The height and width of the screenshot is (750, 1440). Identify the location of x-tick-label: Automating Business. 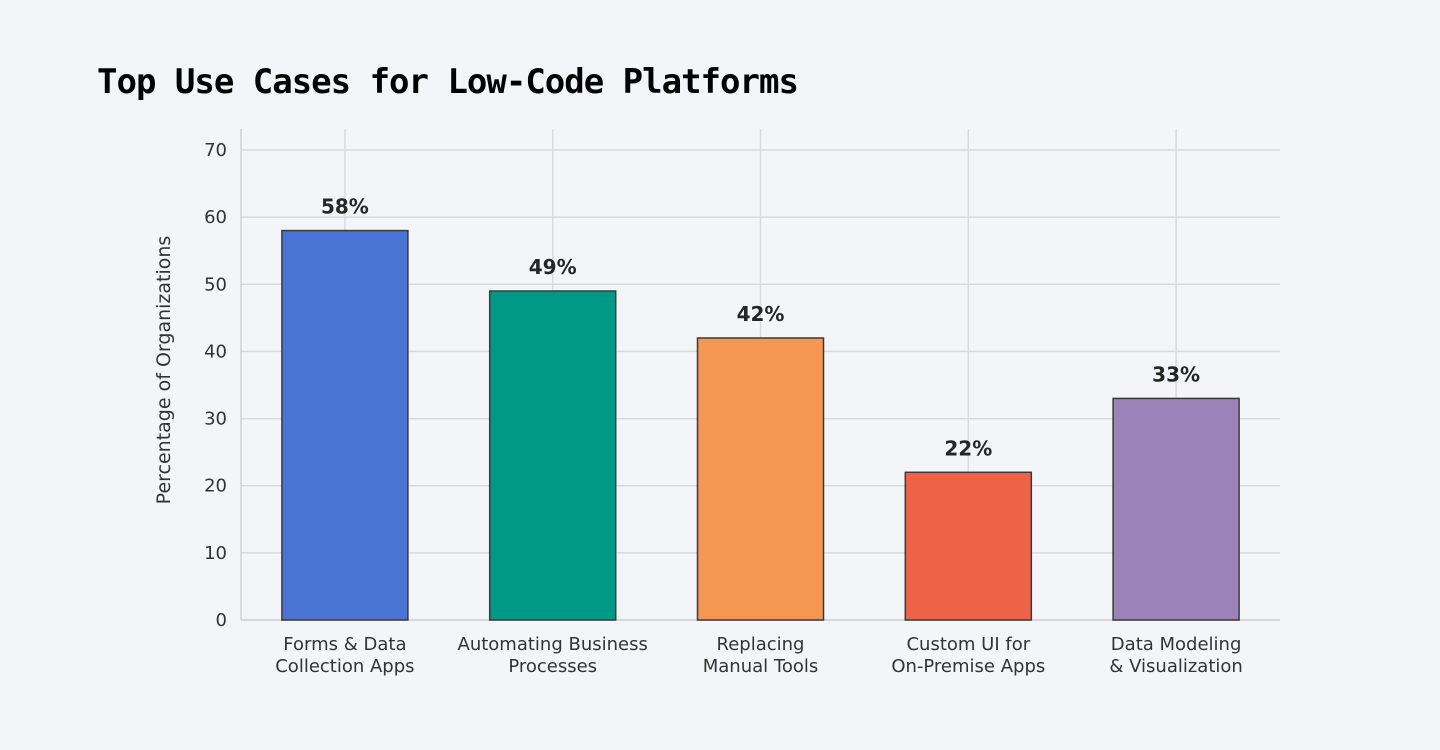
(553, 644).